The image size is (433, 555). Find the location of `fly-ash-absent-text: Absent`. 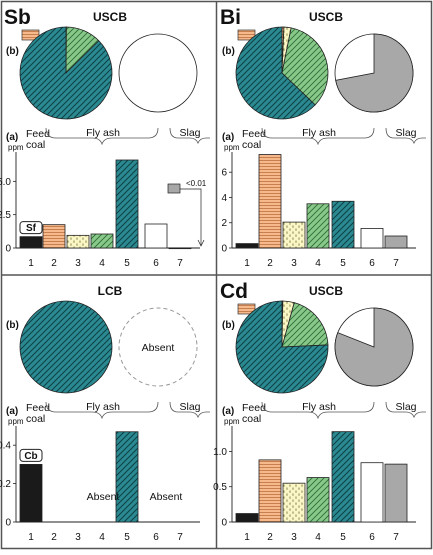

fly-ash-absent-text: Absent is located at coordinates (103, 497).